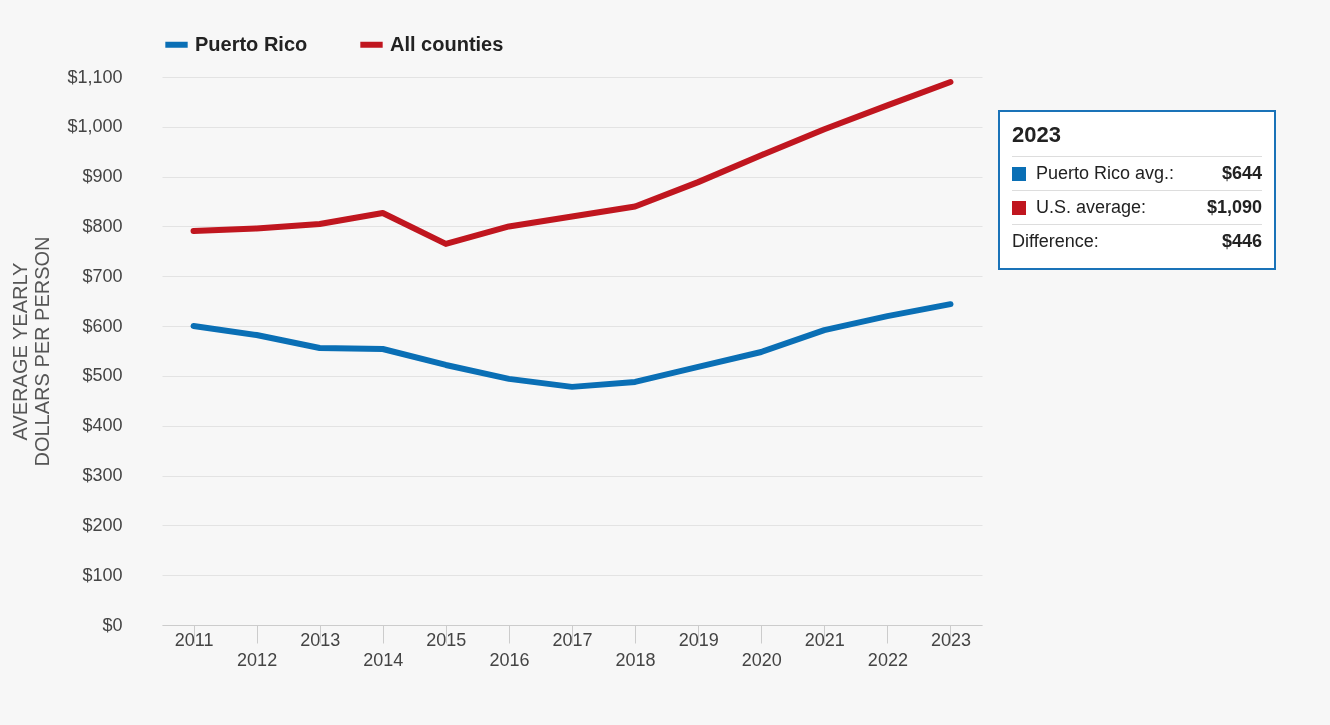 This screenshot has height=725, width=1330. What do you see at coordinates (102, 275) in the screenshot?
I see `y-tick-label: $700` at bounding box center [102, 275].